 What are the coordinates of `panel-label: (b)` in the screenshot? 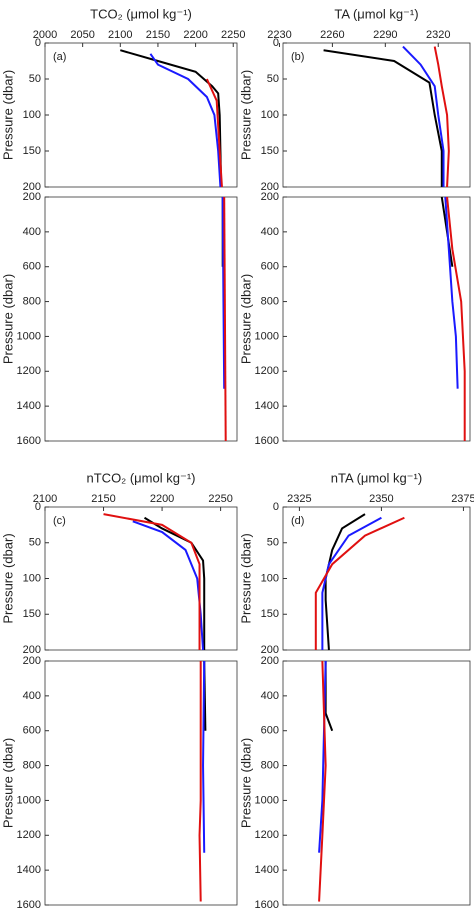 It's located at (297, 57).